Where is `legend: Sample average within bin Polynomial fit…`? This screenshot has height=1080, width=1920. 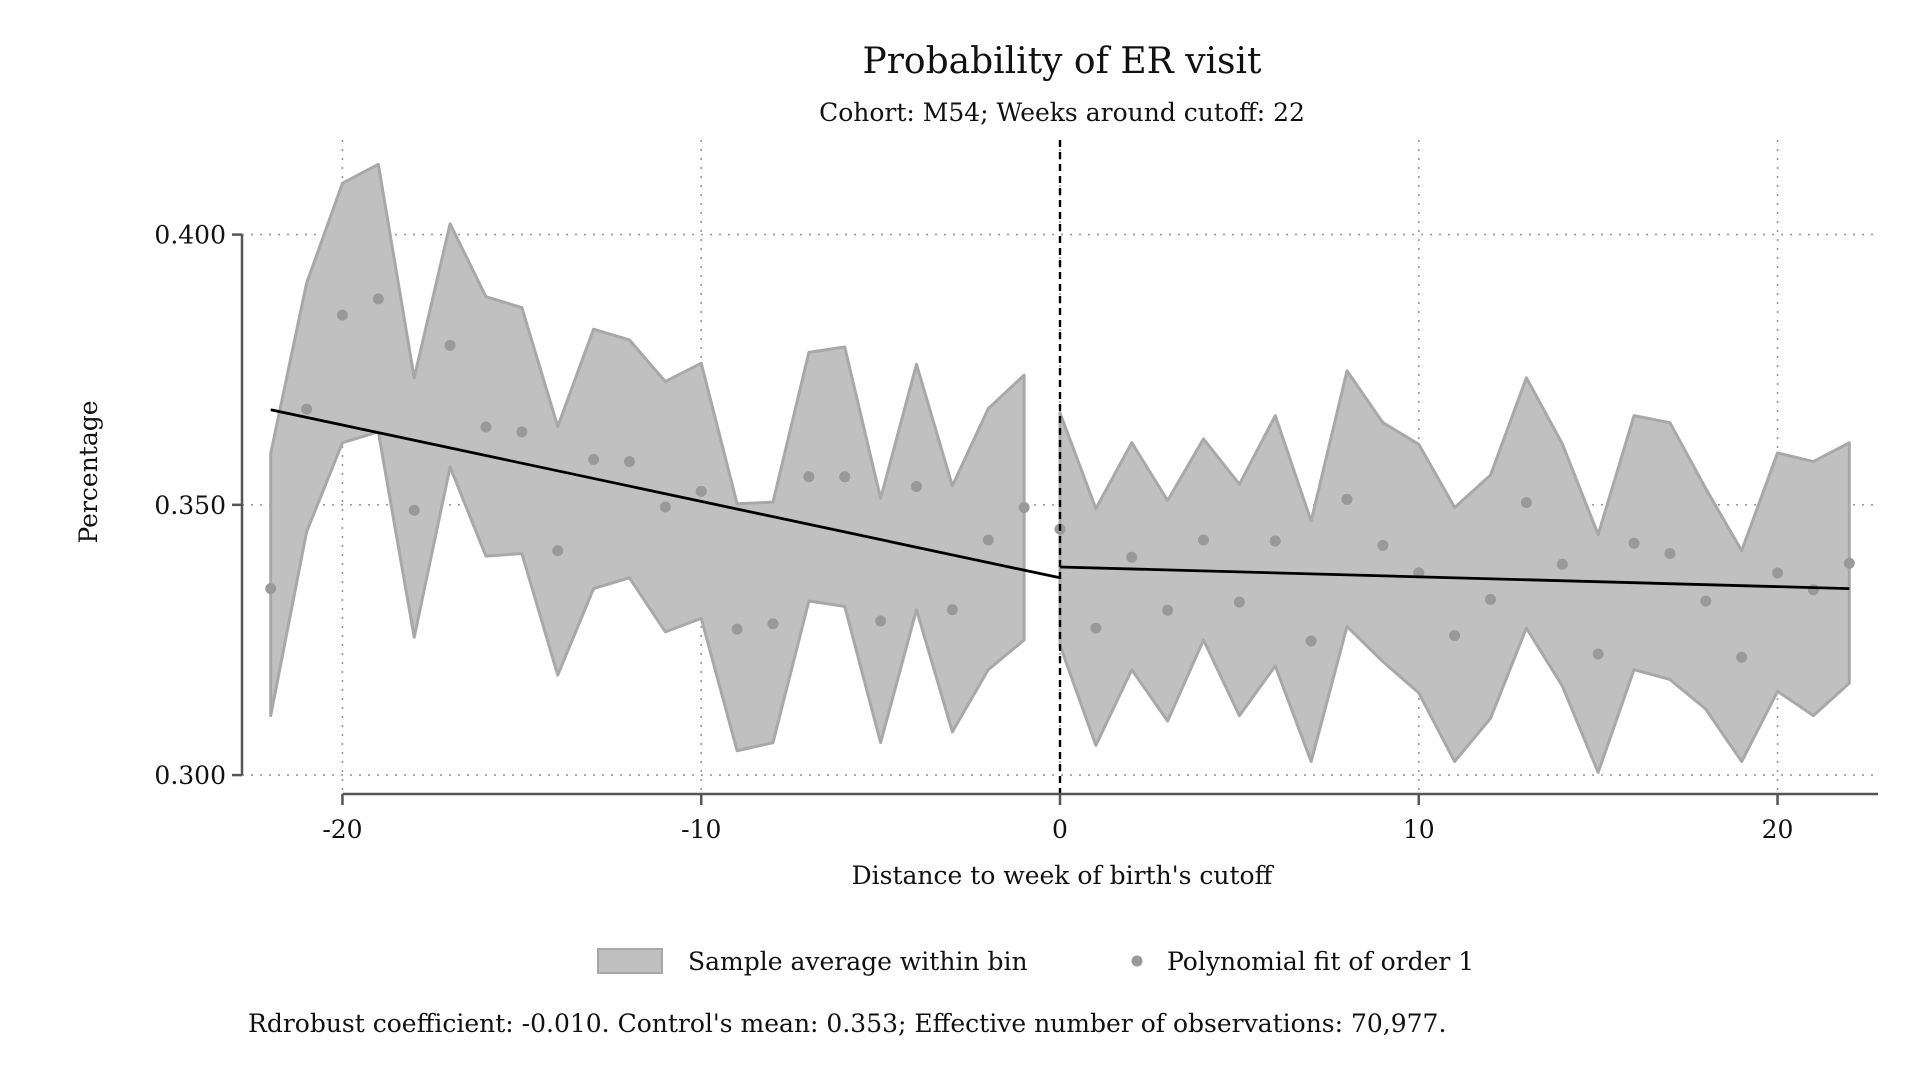
legend: Sample average within bin Polynomial fit… is located at coordinates (1035, 961).